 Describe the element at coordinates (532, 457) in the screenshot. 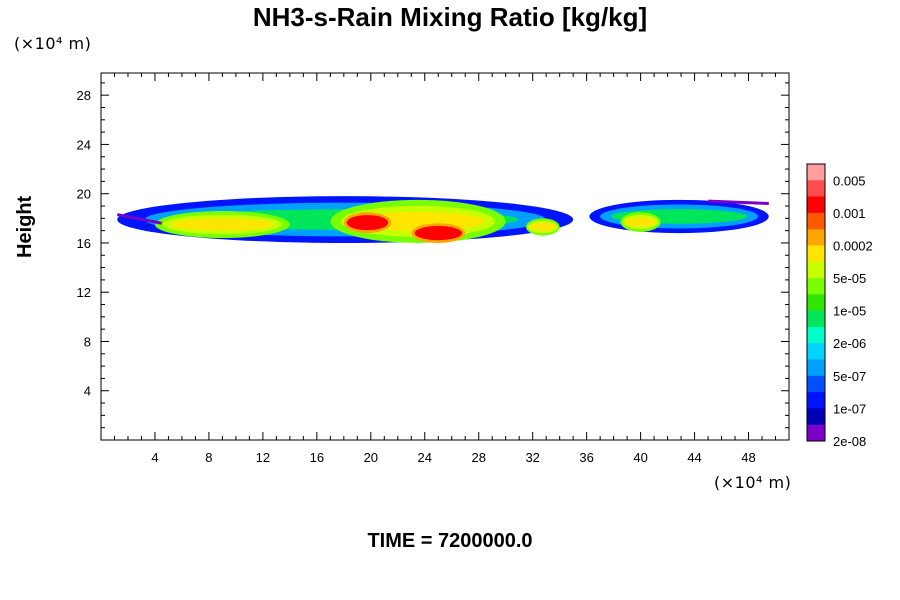

I see `x-tick-label: 32` at that location.